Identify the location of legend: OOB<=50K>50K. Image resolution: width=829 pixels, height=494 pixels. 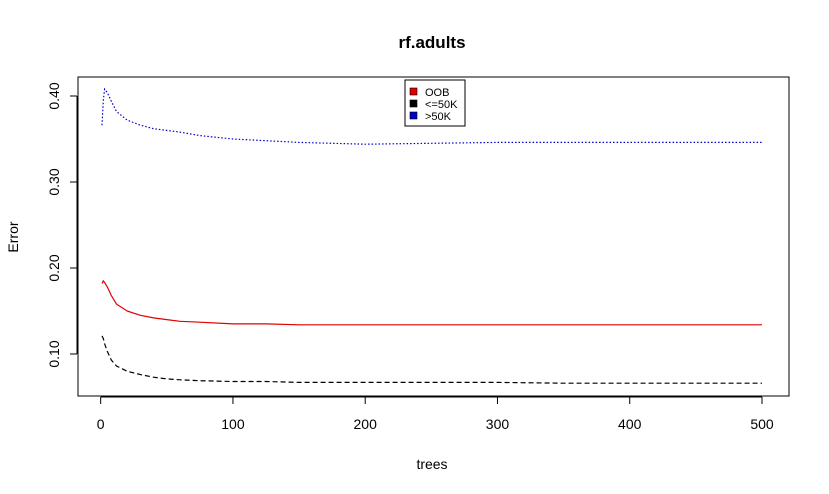
(435, 103).